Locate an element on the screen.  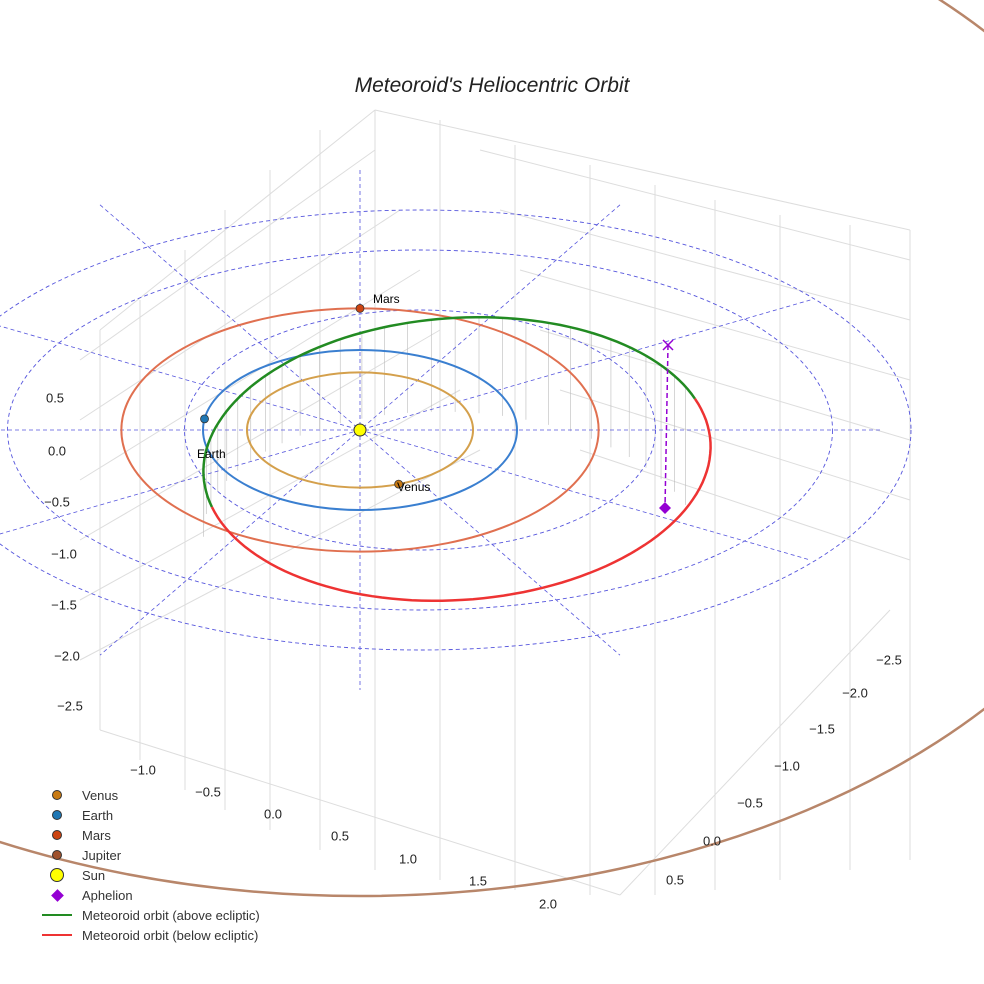
jupiter-marker-icon is located at coordinates (57, 855).